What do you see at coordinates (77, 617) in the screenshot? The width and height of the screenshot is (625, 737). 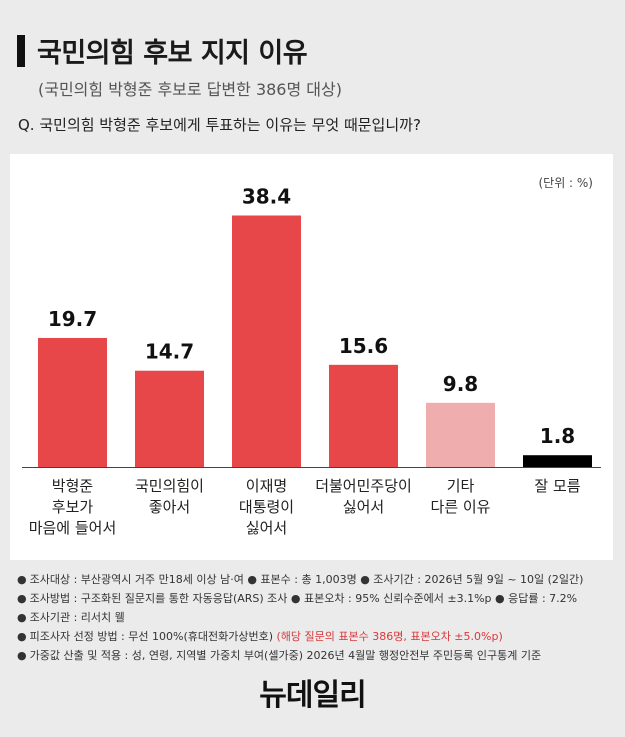 I see `note-text: 조사기관 : 리서치 웰` at bounding box center [77, 617].